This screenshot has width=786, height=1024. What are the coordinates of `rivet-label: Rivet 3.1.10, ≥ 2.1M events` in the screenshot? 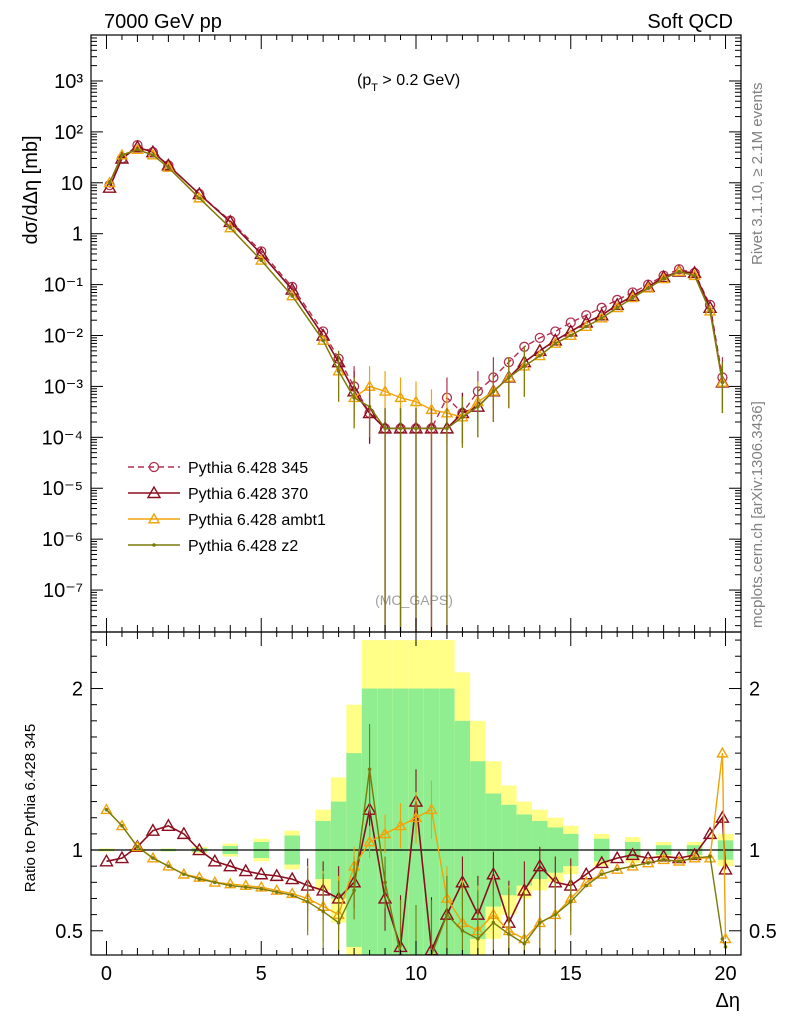 It's located at (757, 174).